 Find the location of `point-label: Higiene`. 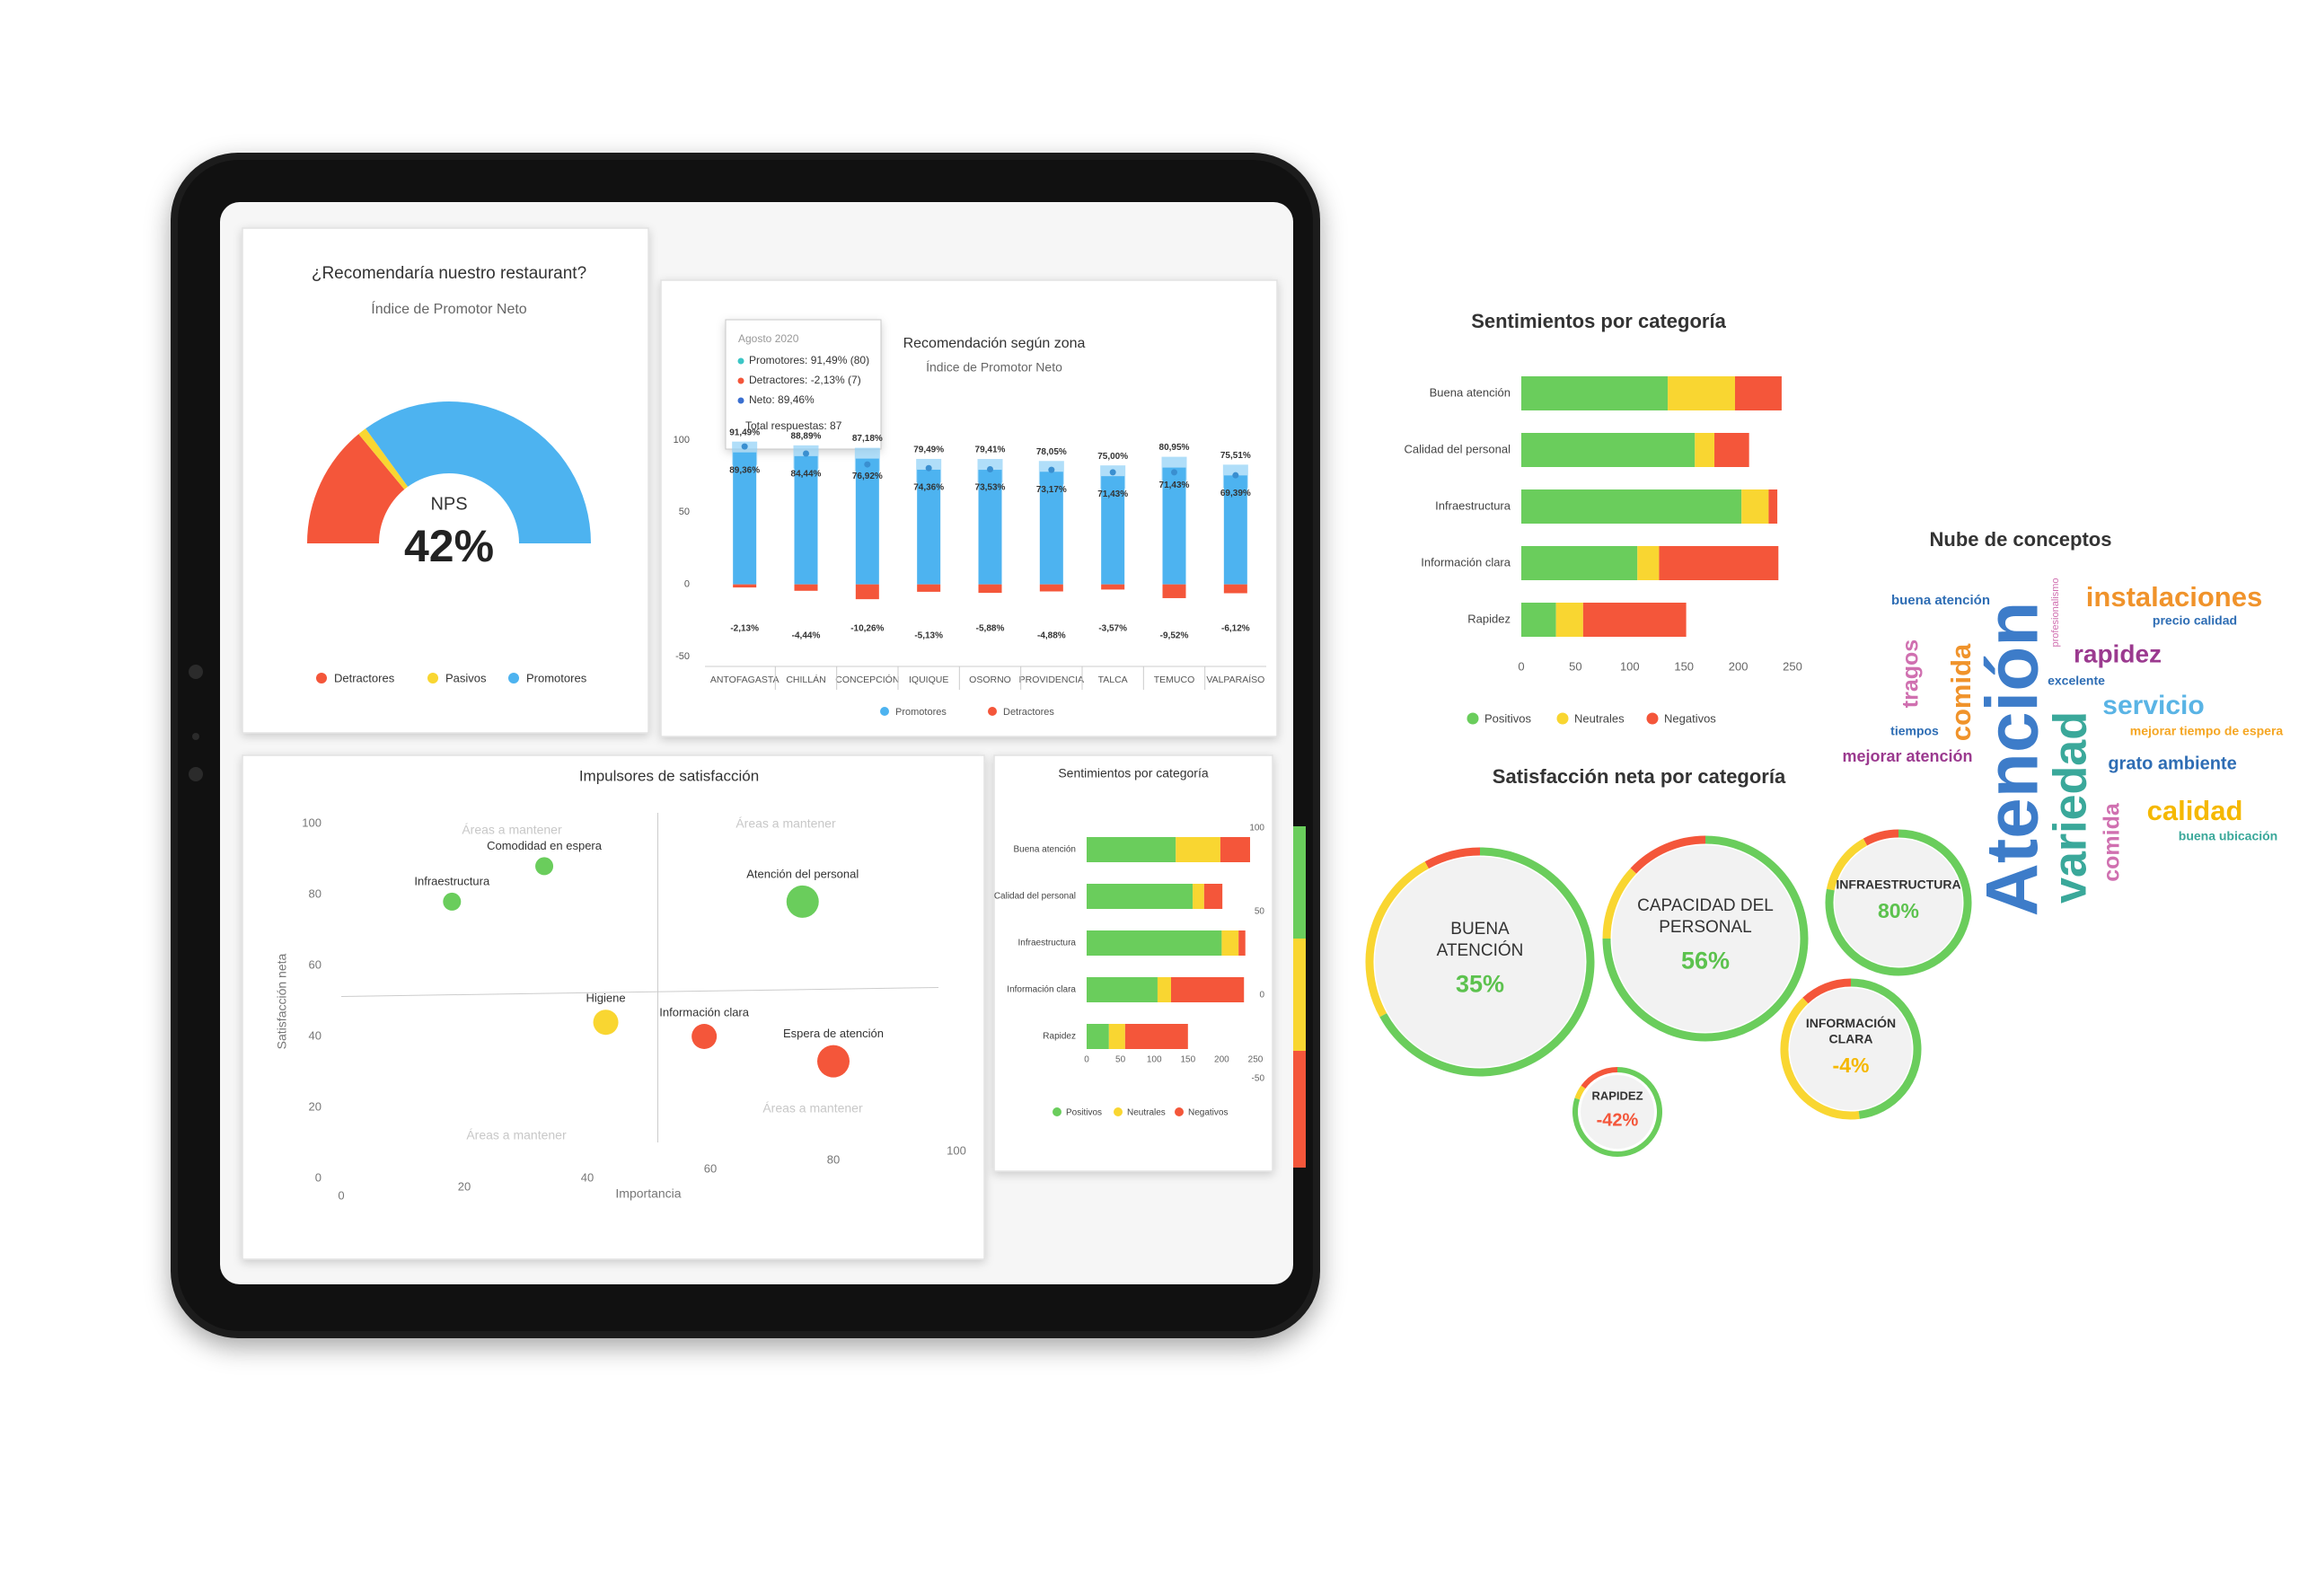

point-label: Higiene is located at coordinates (606, 998).